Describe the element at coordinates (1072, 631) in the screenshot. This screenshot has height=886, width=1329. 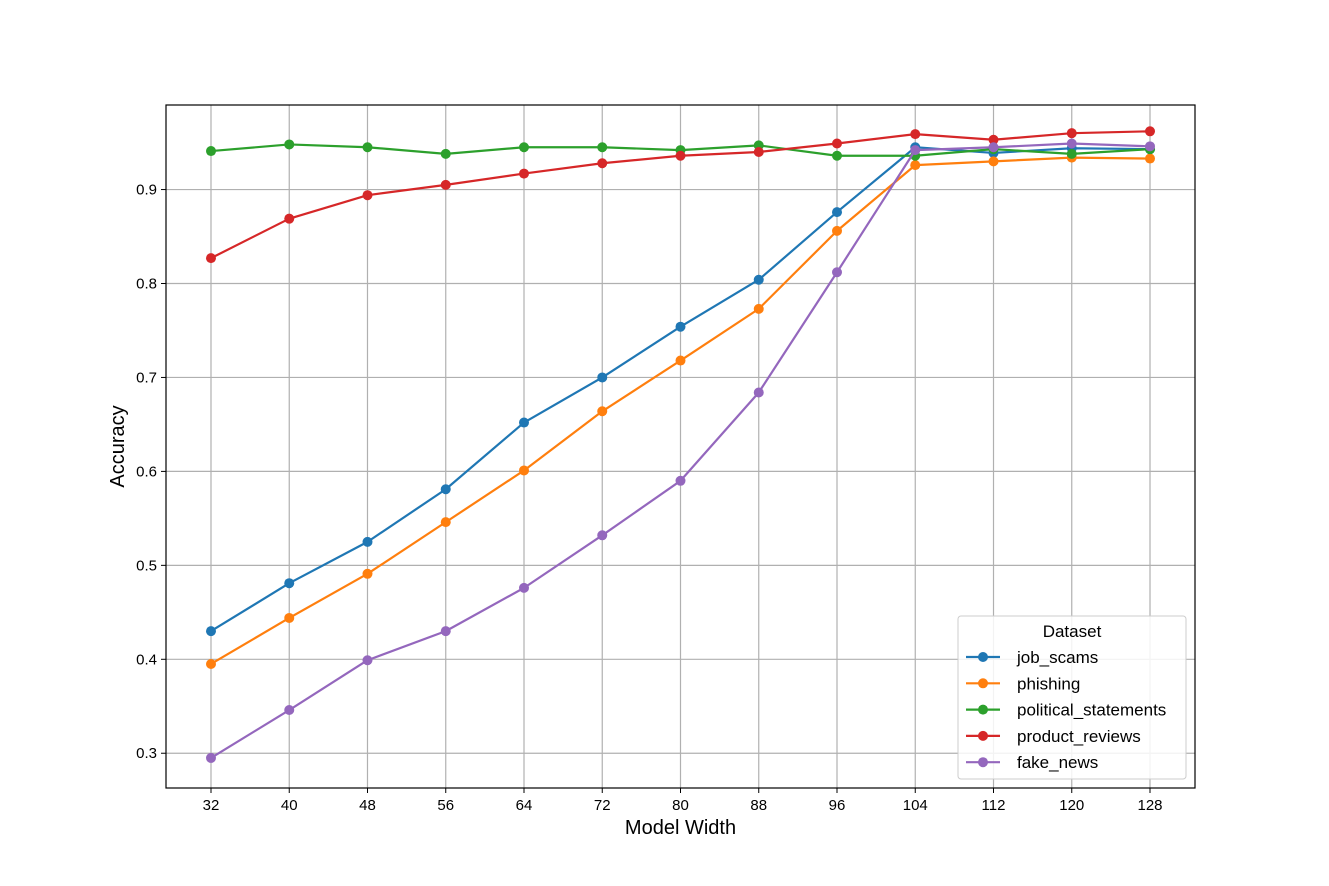
I see `legend-title: Dataset` at that location.